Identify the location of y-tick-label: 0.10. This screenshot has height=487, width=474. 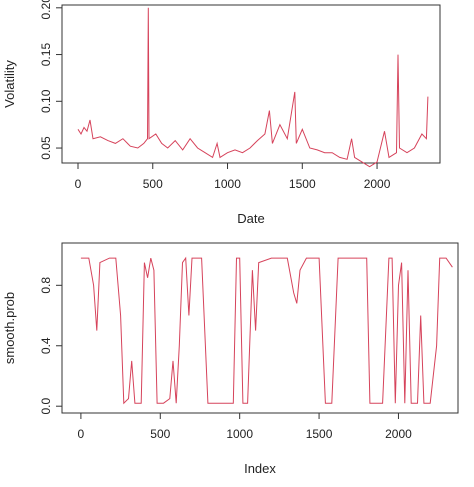
(46, 101).